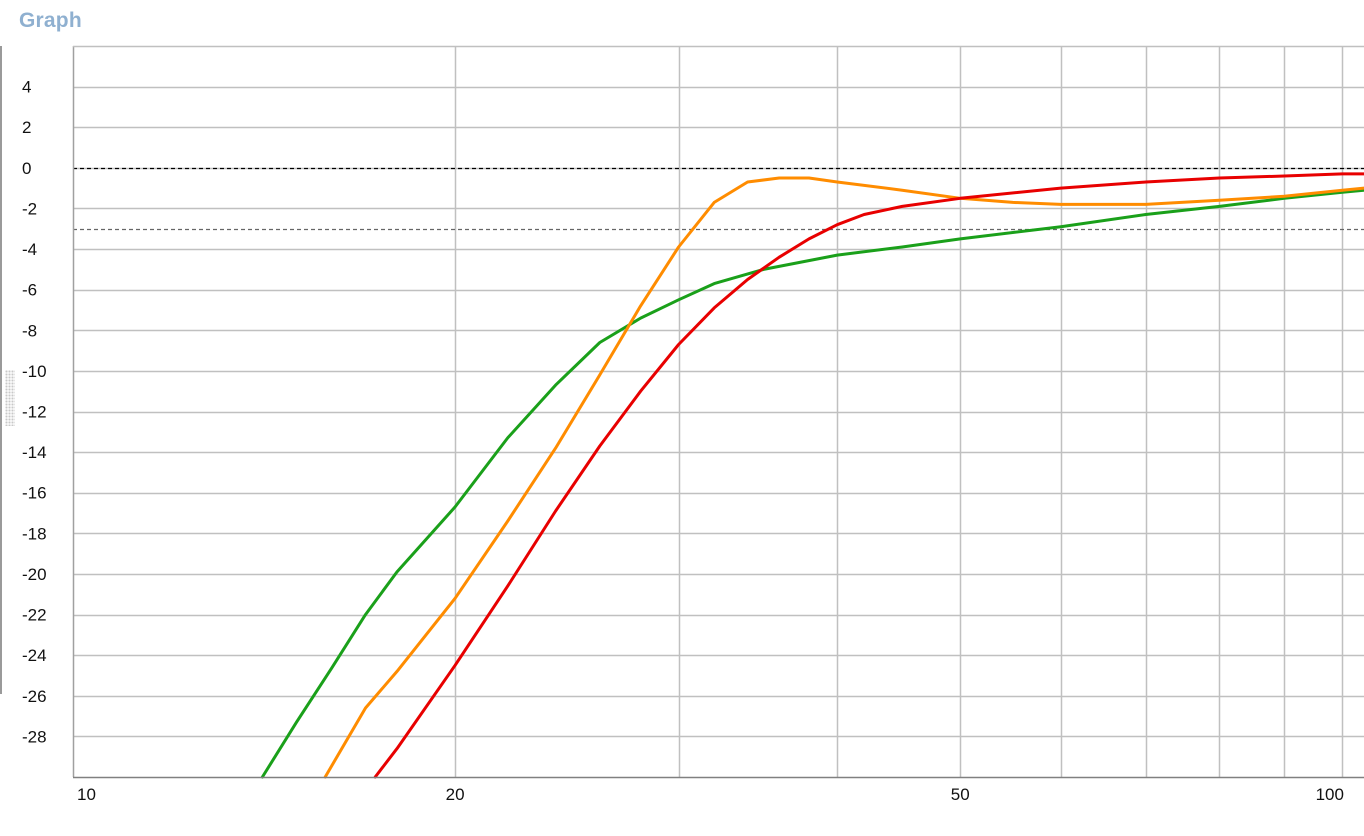 This screenshot has width=1364, height=836. What do you see at coordinates (34, 371) in the screenshot?
I see `y-tick-label: -10` at bounding box center [34, 371].